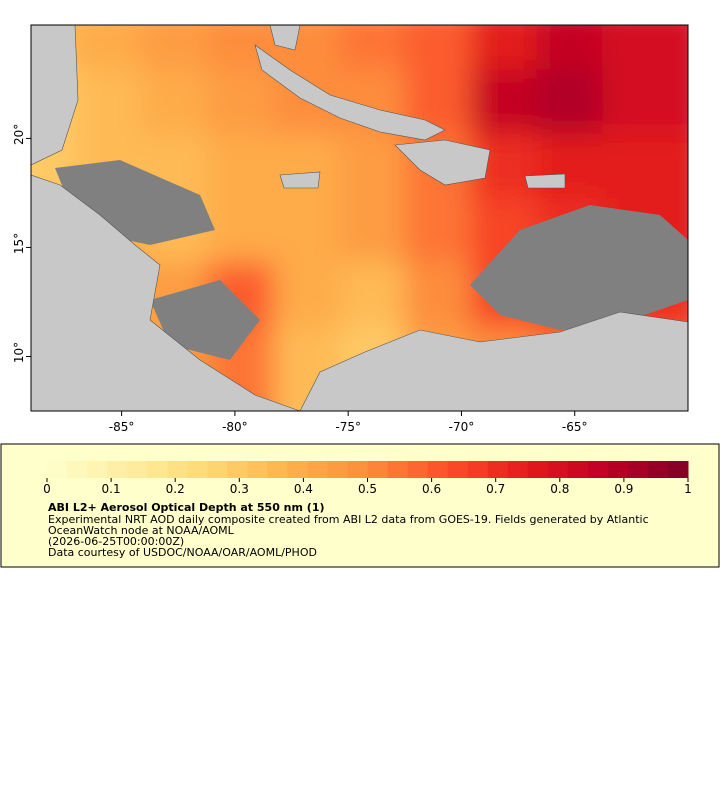  Describe the element at coordinates (239, 489) in the screenshot. I see `colorbar-tick-label: 0.3` at that location.